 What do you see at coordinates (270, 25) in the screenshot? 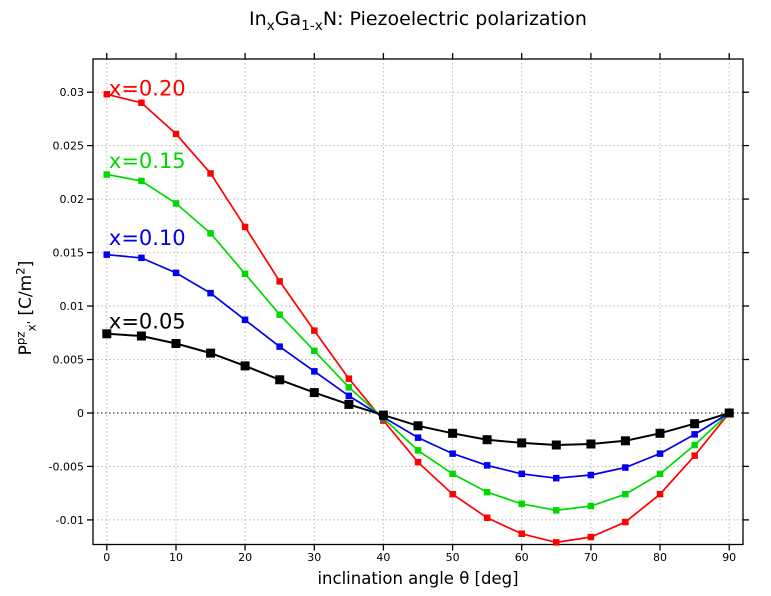
I see `subscript-text: x` at bounding box center [270, 25].